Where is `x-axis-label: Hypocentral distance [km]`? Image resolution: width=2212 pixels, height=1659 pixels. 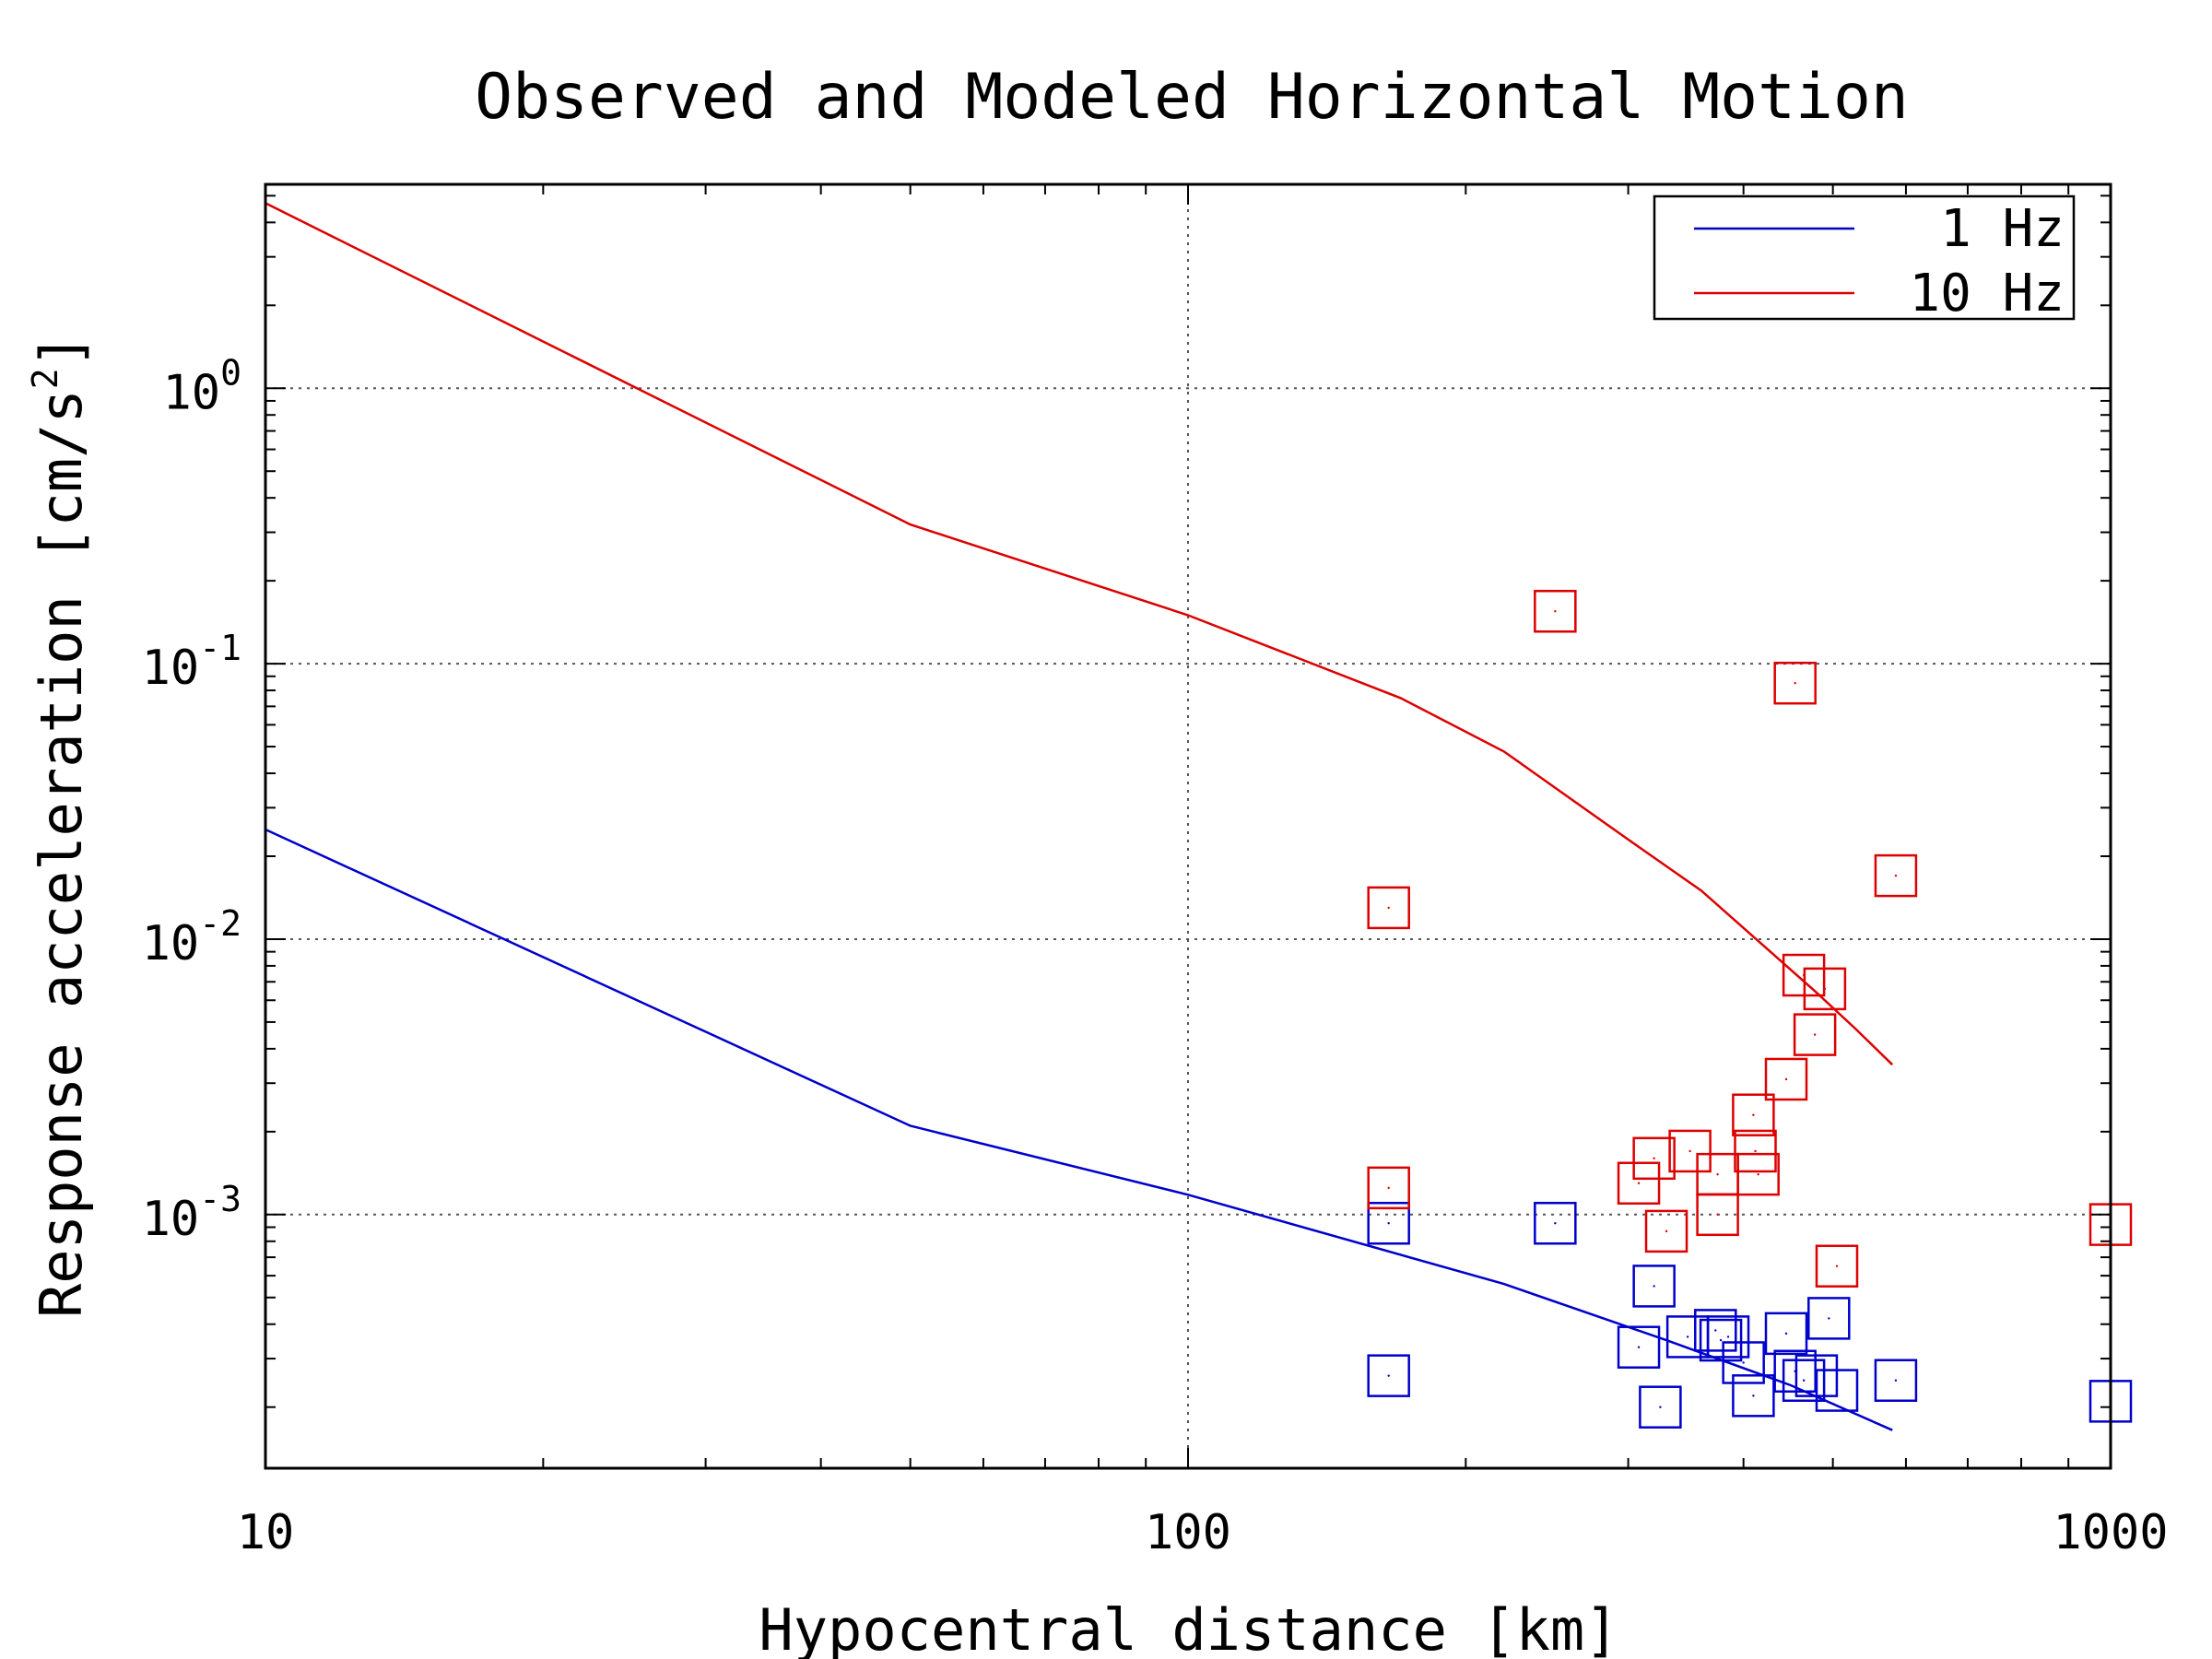
x-axis-label: Hypocentral distance [km] is located at coordinates (1188, 1627).